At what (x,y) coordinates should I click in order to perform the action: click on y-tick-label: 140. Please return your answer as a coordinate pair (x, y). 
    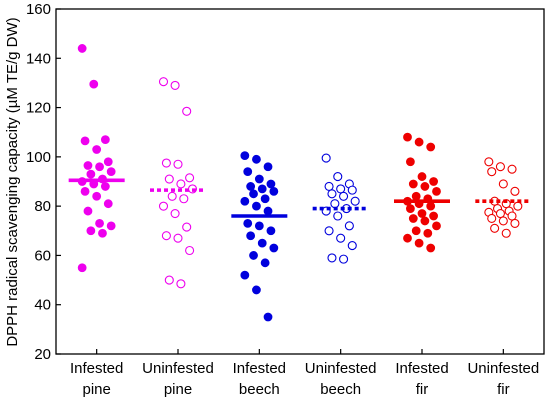
    Looking at the image, I should click on (38, 58).